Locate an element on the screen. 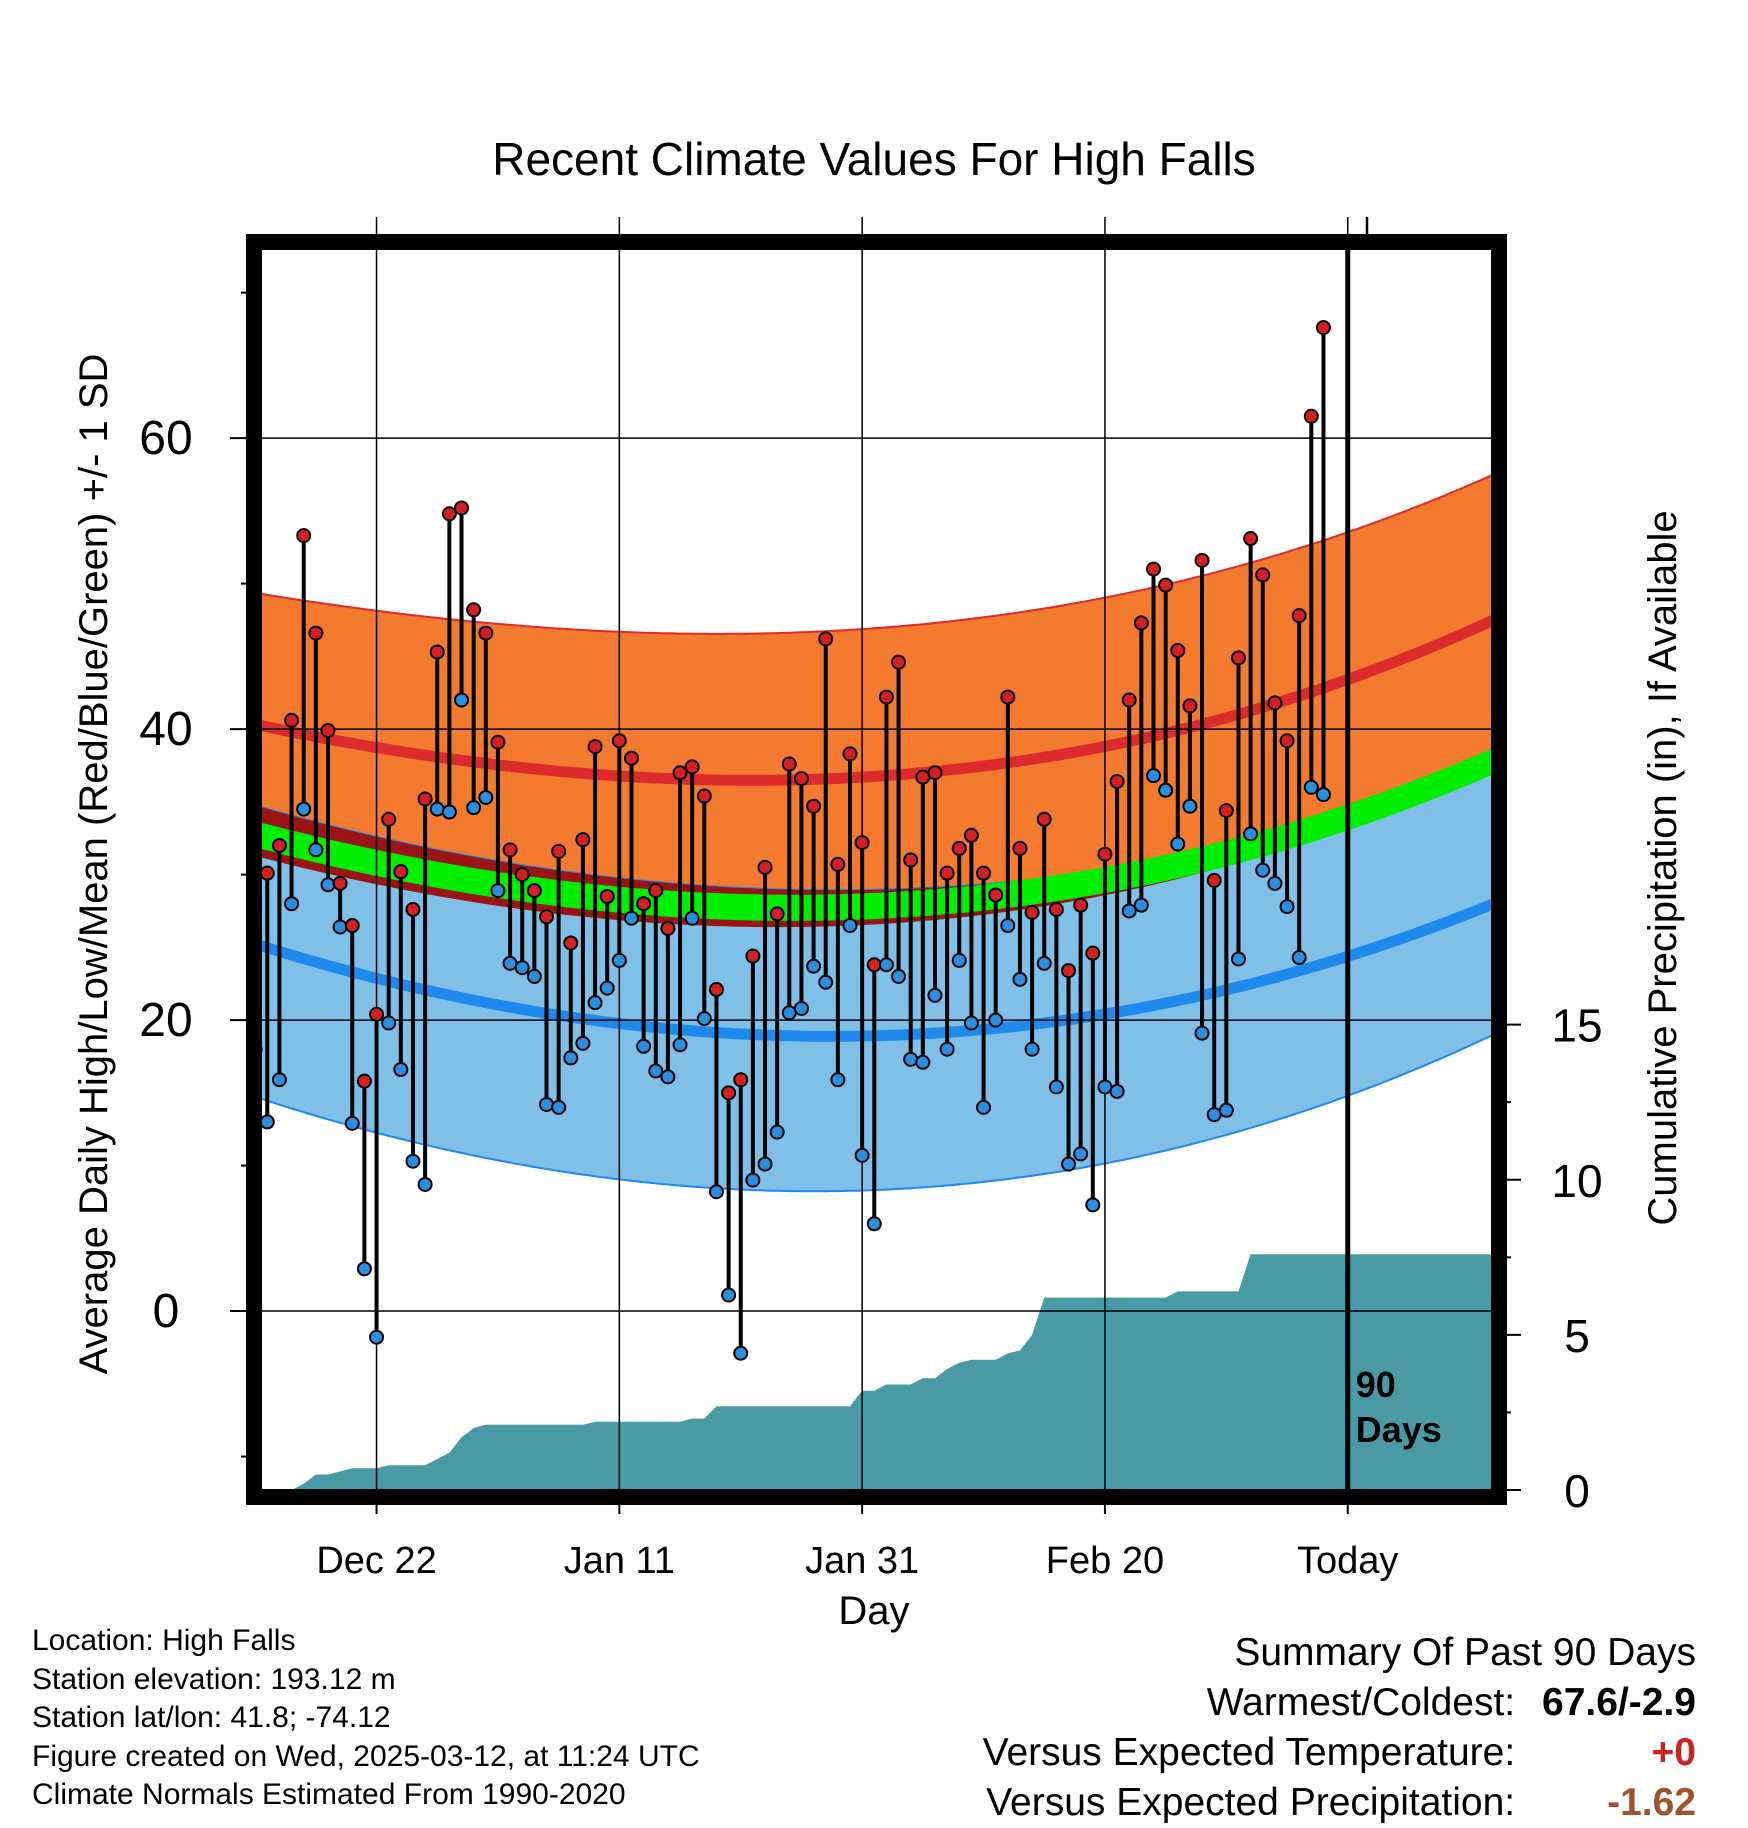  low-normal-line is located at coordinates (876, 970).